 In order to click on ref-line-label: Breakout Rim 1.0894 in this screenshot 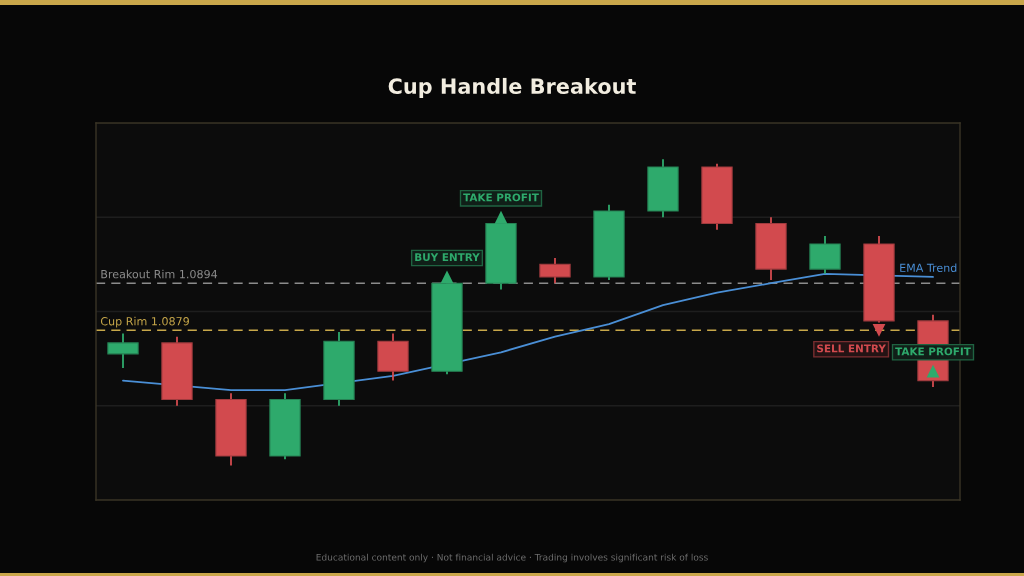, I will do `click(159, 274)`.